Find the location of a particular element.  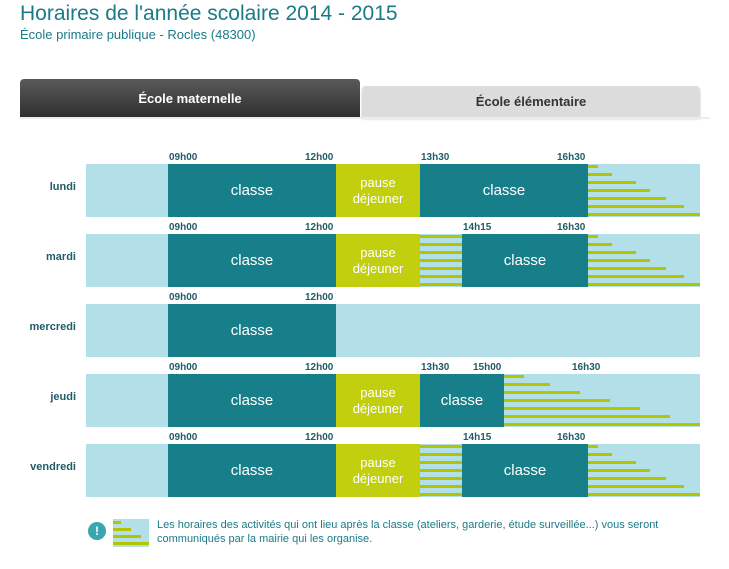

day-label-mardi: mardi is located at coordinates (61, 257).